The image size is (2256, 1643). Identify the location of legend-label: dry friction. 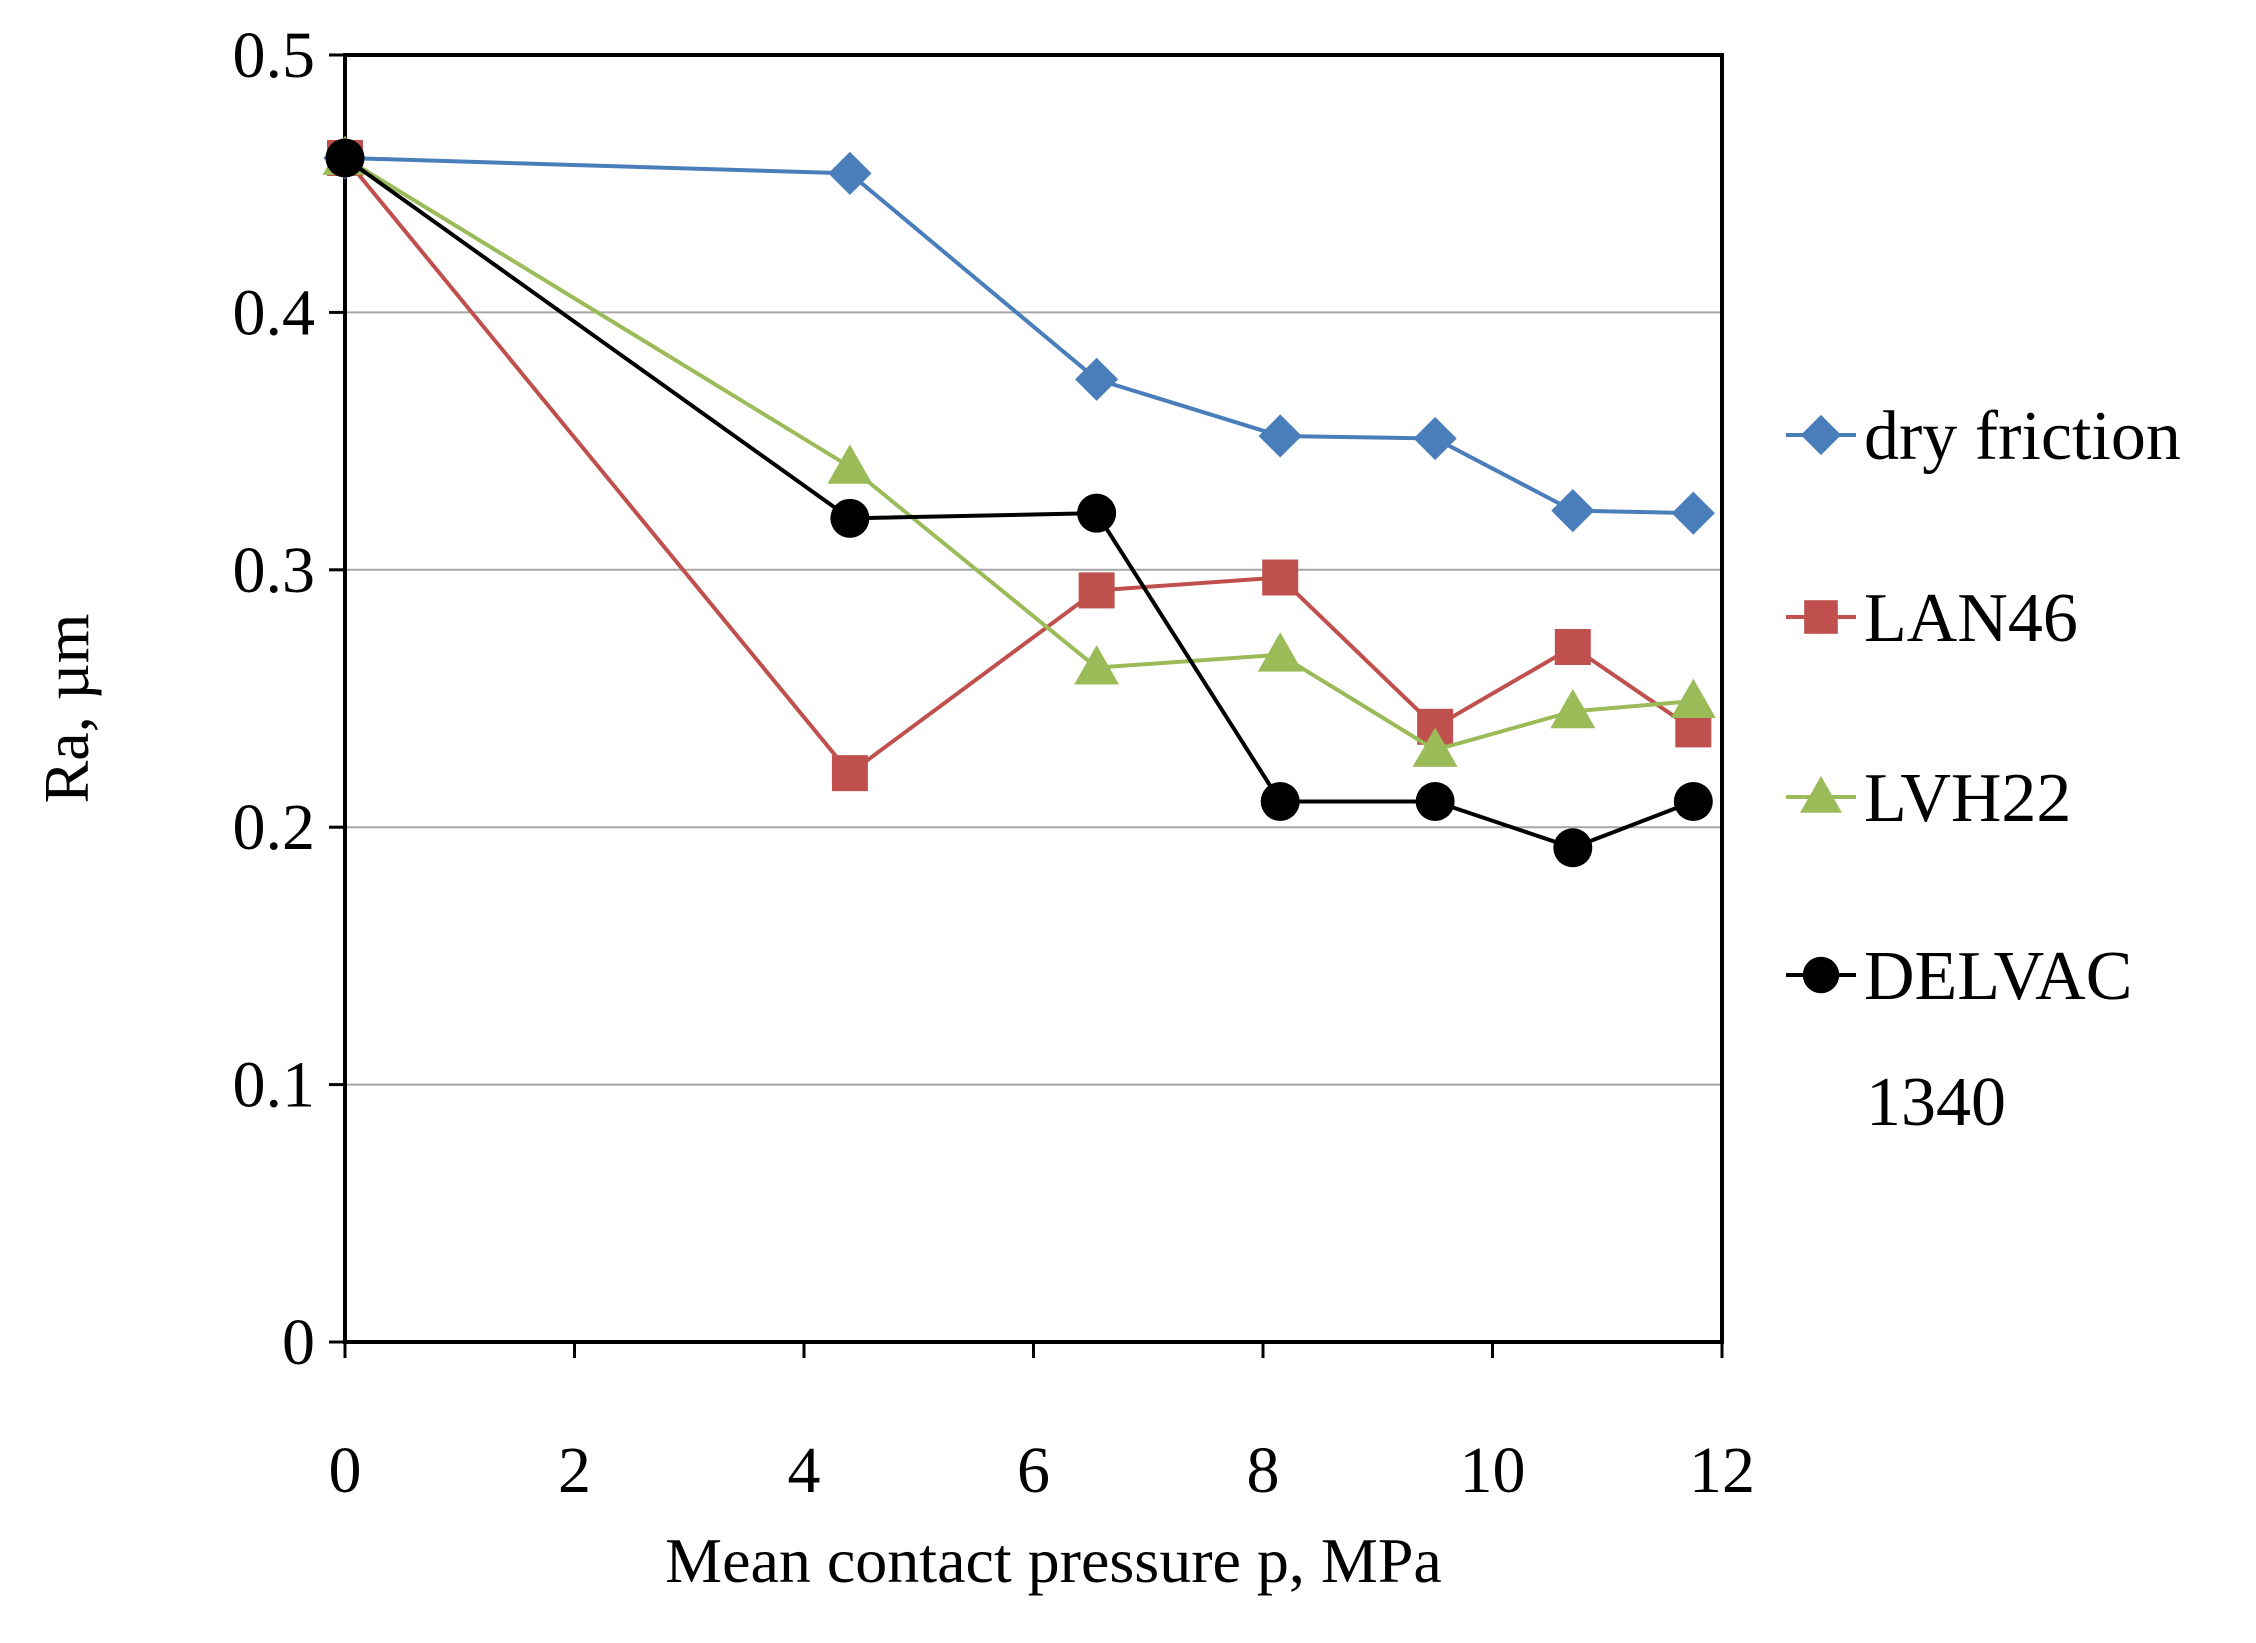
(2022, 436).